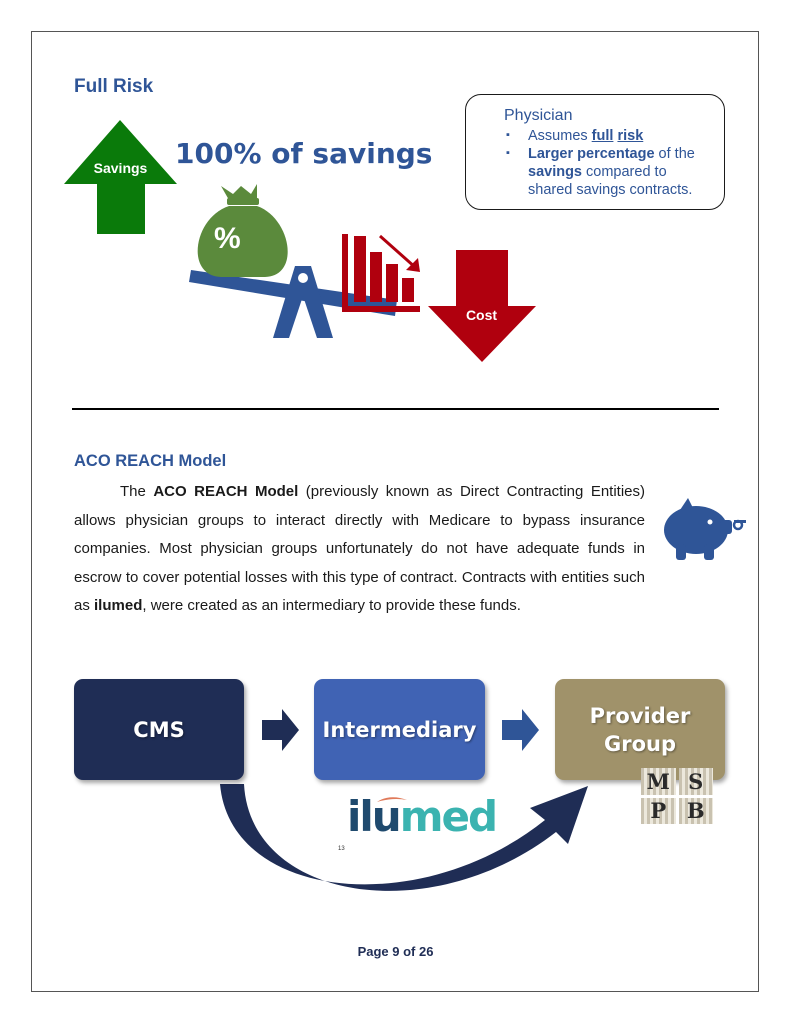 The image size is (791, 1024). What do you see at coordinates (481, 315) in the screenshot?
I see `cost-arrow-label: Cost` at bounding box center [481, 315].